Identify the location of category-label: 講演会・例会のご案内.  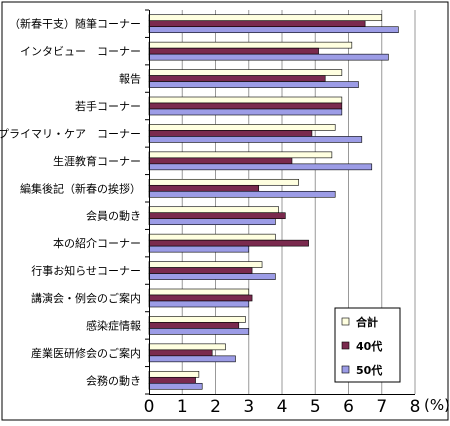
(86, 298).